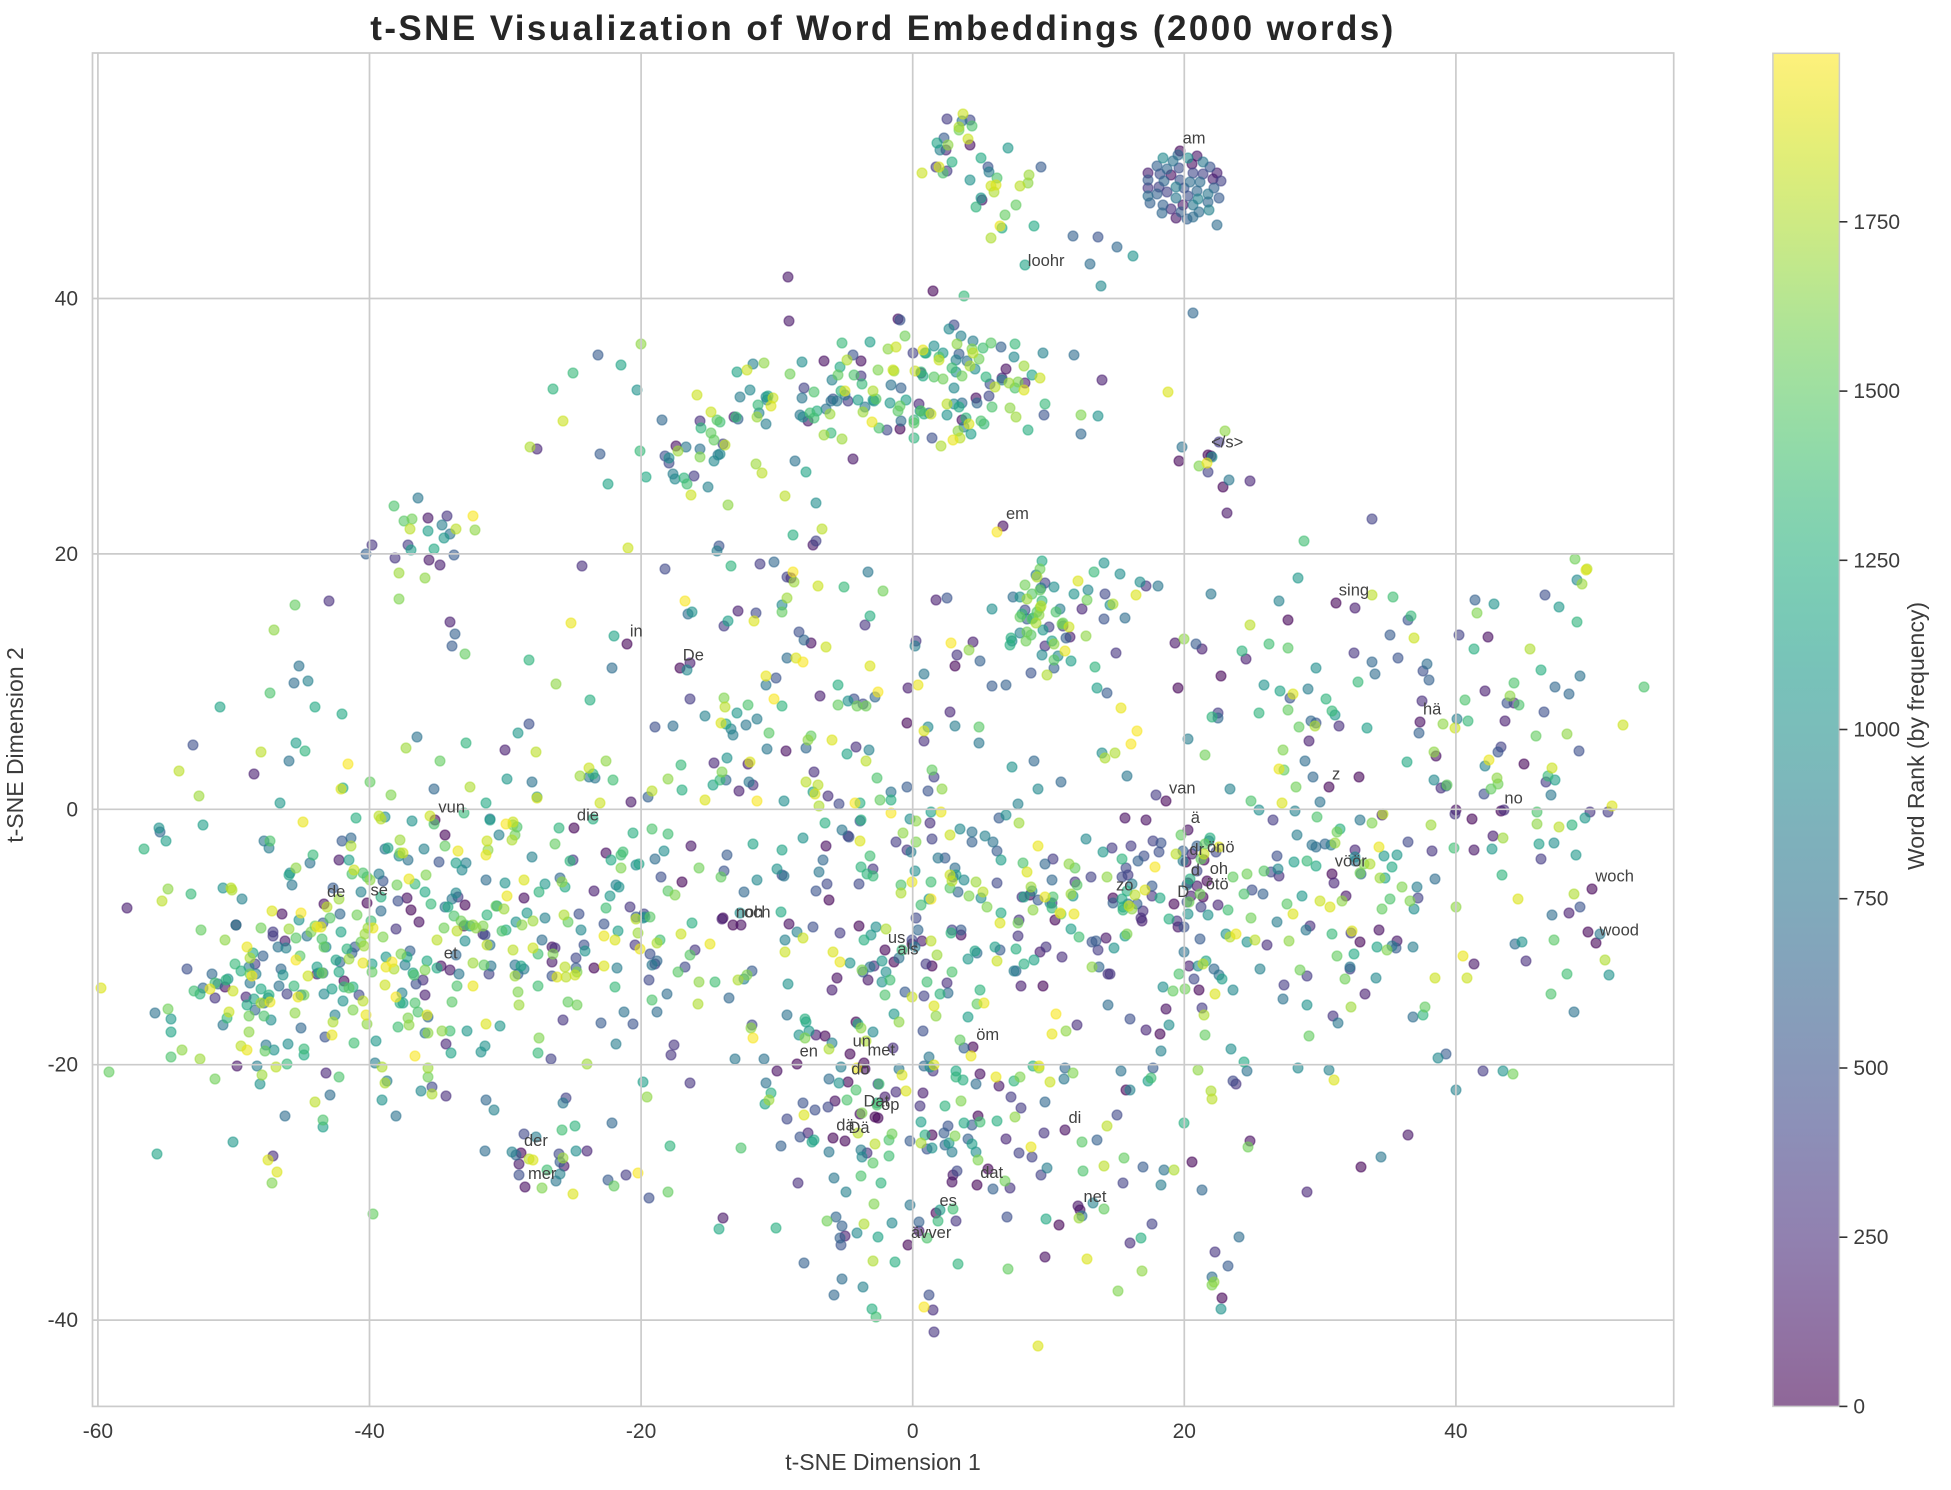  Describe the element at coordinates (636, 632) in the screenshot. I see `svg-text: in` at that location.